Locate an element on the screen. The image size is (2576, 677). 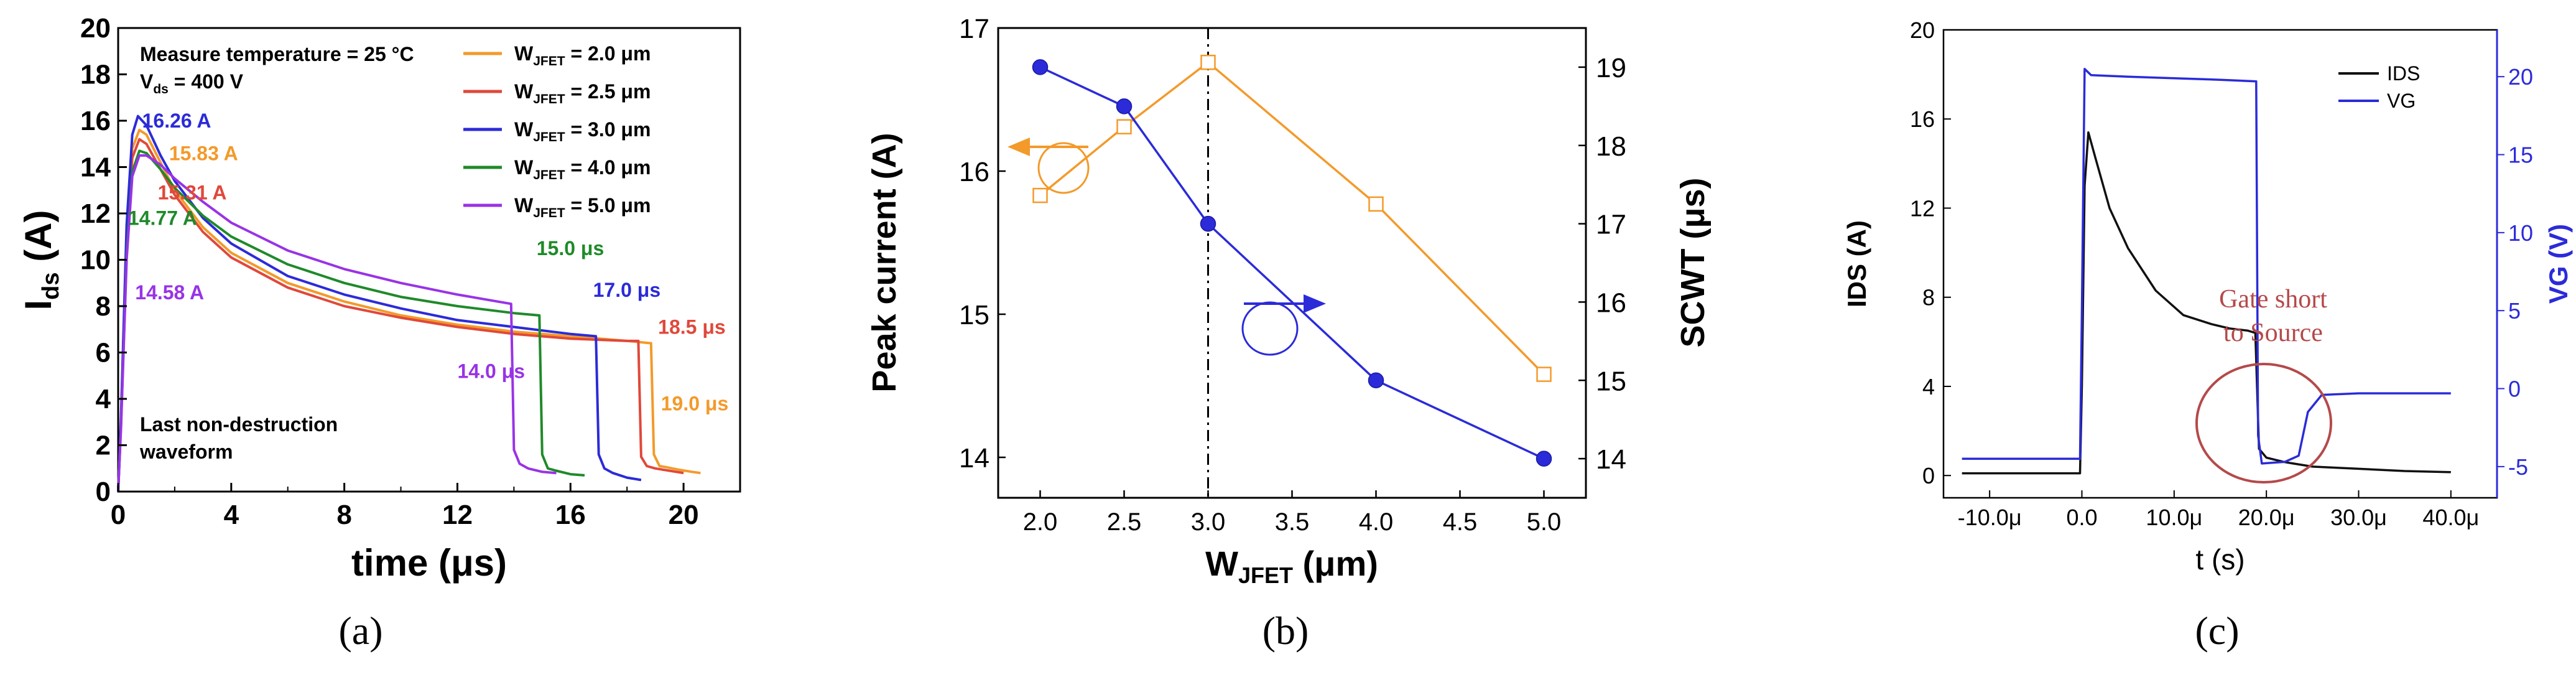
panel-a-y-tick-label: 6 is located at coordinates (104, 353).